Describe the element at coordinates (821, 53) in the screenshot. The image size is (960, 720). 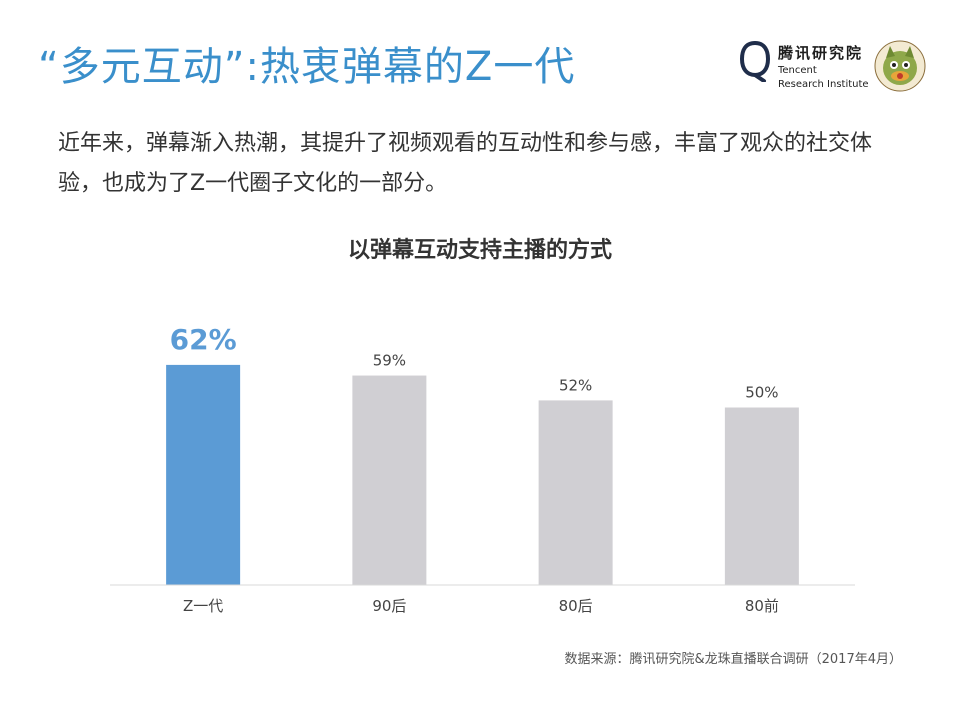
I see `logo-name-cn: 腾讯研究院` at that location.